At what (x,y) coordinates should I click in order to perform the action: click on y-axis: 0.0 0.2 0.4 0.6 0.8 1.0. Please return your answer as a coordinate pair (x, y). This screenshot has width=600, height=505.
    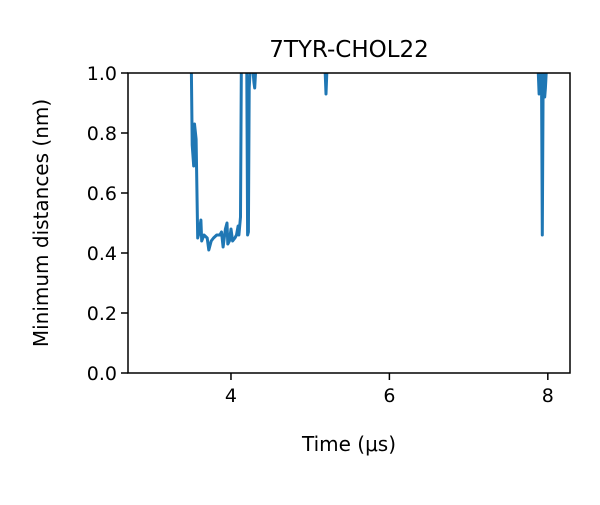
    Looking at the image, I should click on (107, 224).